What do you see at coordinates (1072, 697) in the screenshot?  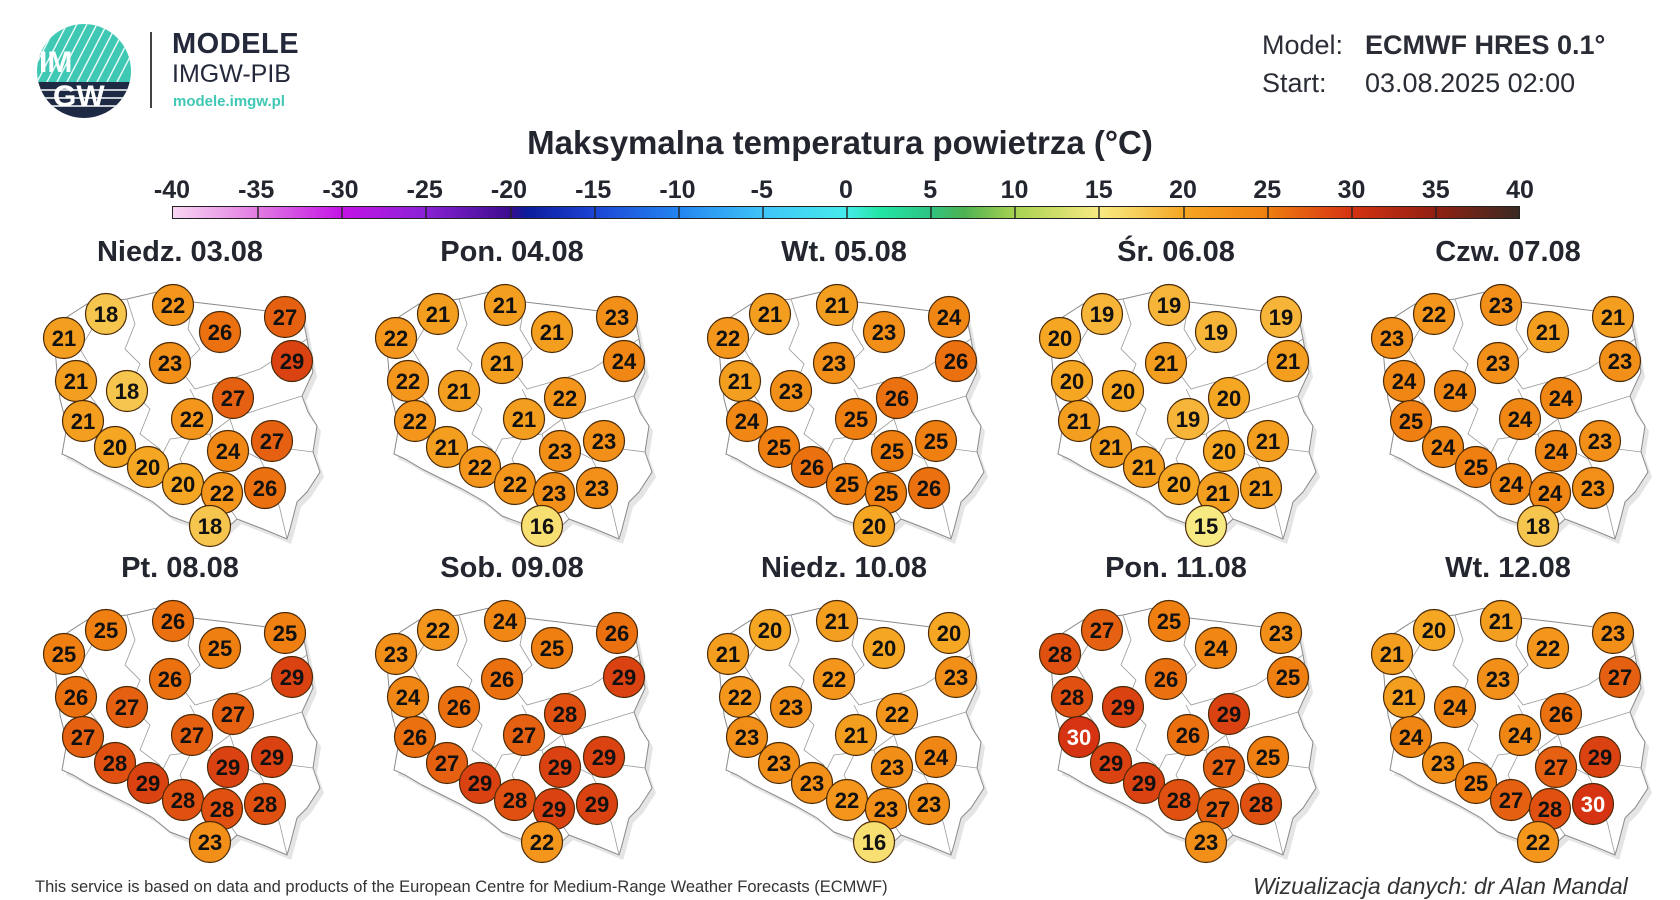 I see `temperature-label: 28` at bounding box center [1072, 697].